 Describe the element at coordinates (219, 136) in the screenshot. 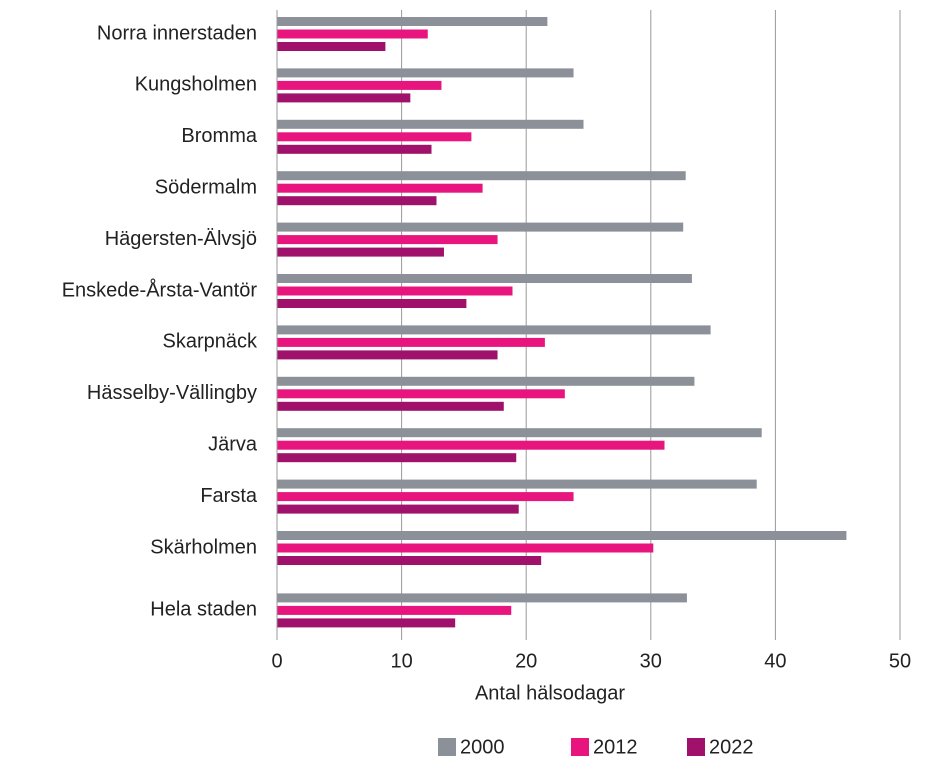

I see `y-tick-label: Bromma` at that location.